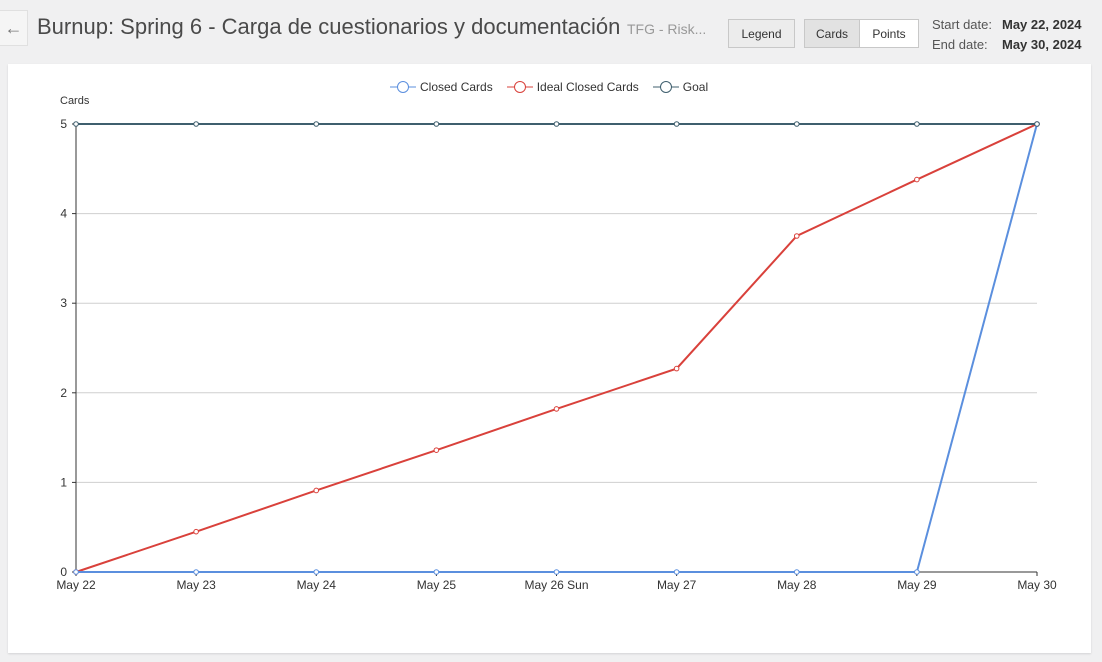 The height and width of the screenshot is (662, 1102). What do you see at coordinates (317, 585) in the screenshot?
I see `x-tick-label: May 24` at bounding box center [317, 585].